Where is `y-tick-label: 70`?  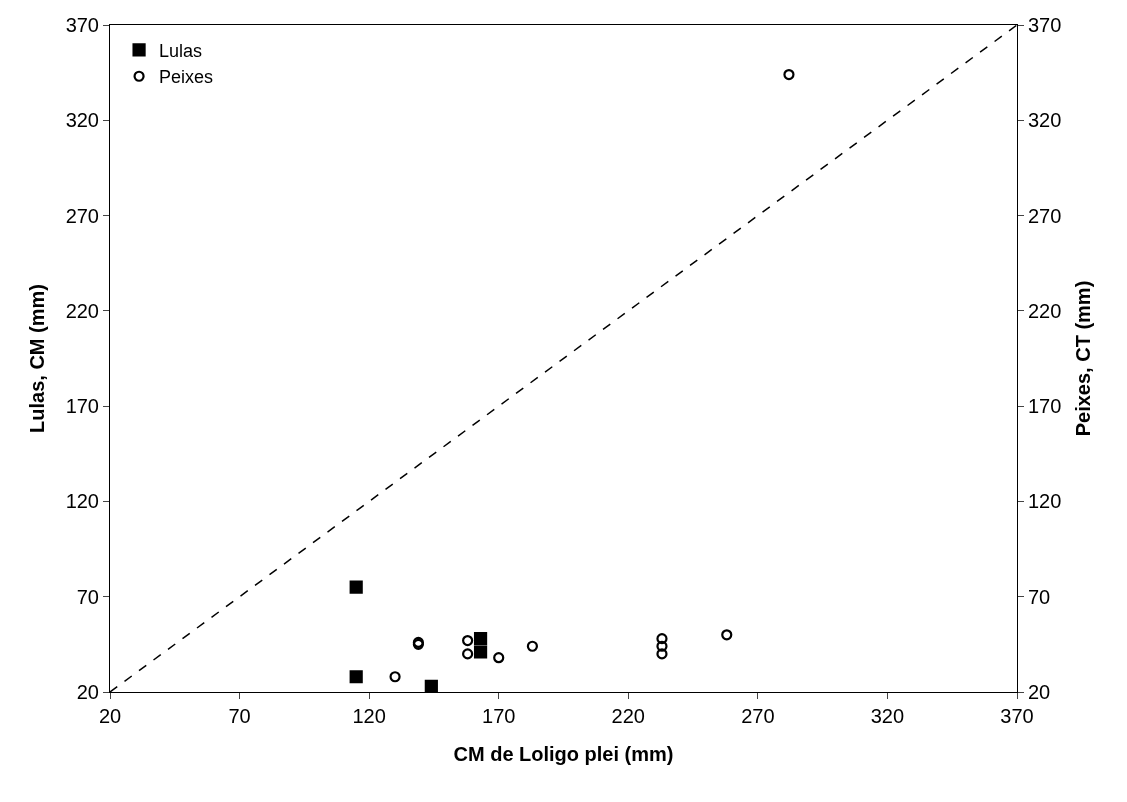
y-tick-label: 70 is located at coordinates (87, 596).